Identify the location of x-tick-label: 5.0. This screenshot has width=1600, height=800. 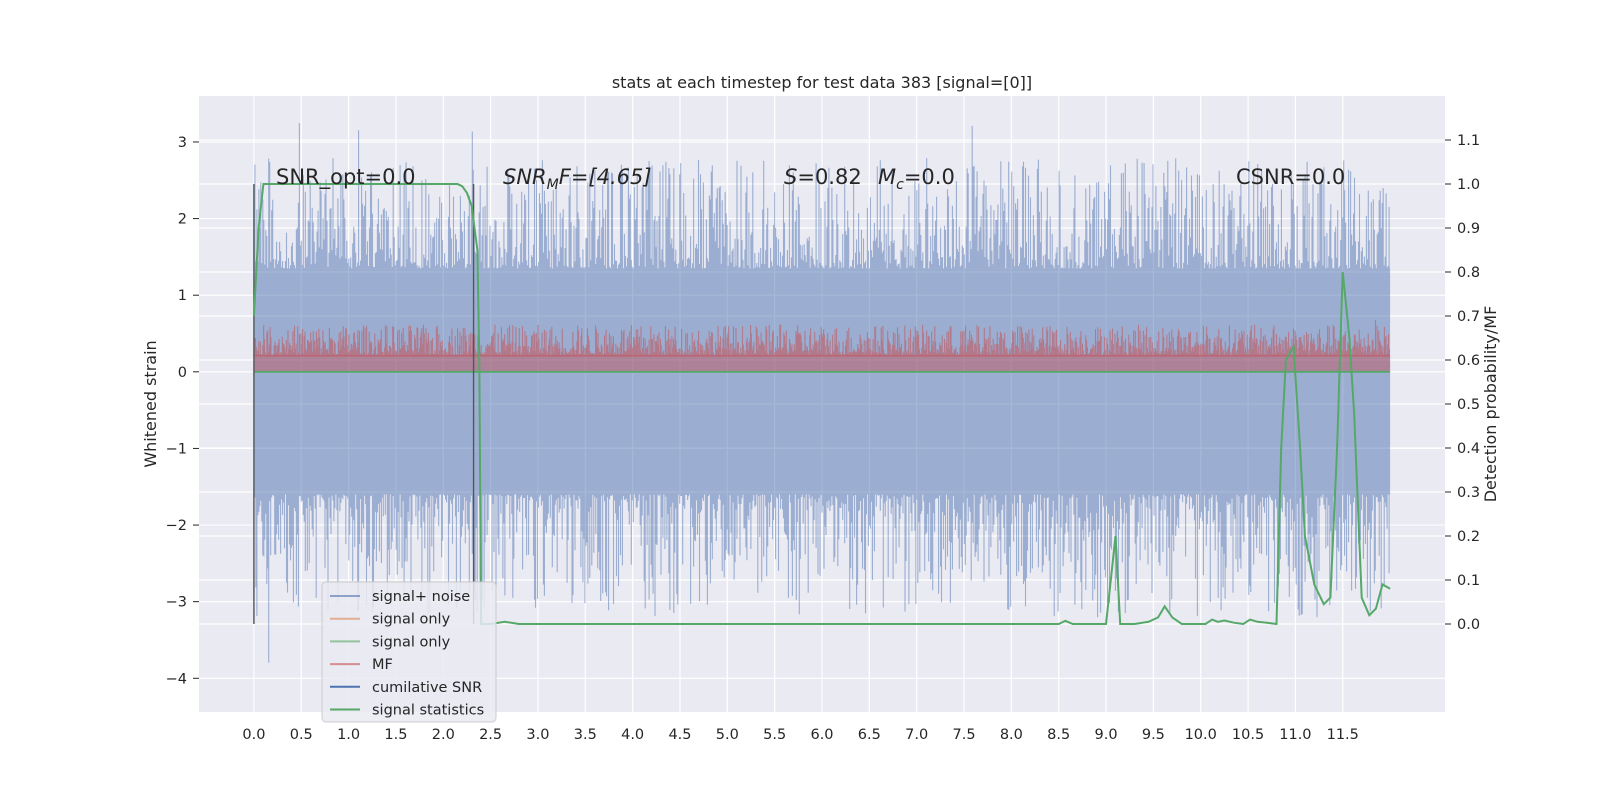
(727, 735).